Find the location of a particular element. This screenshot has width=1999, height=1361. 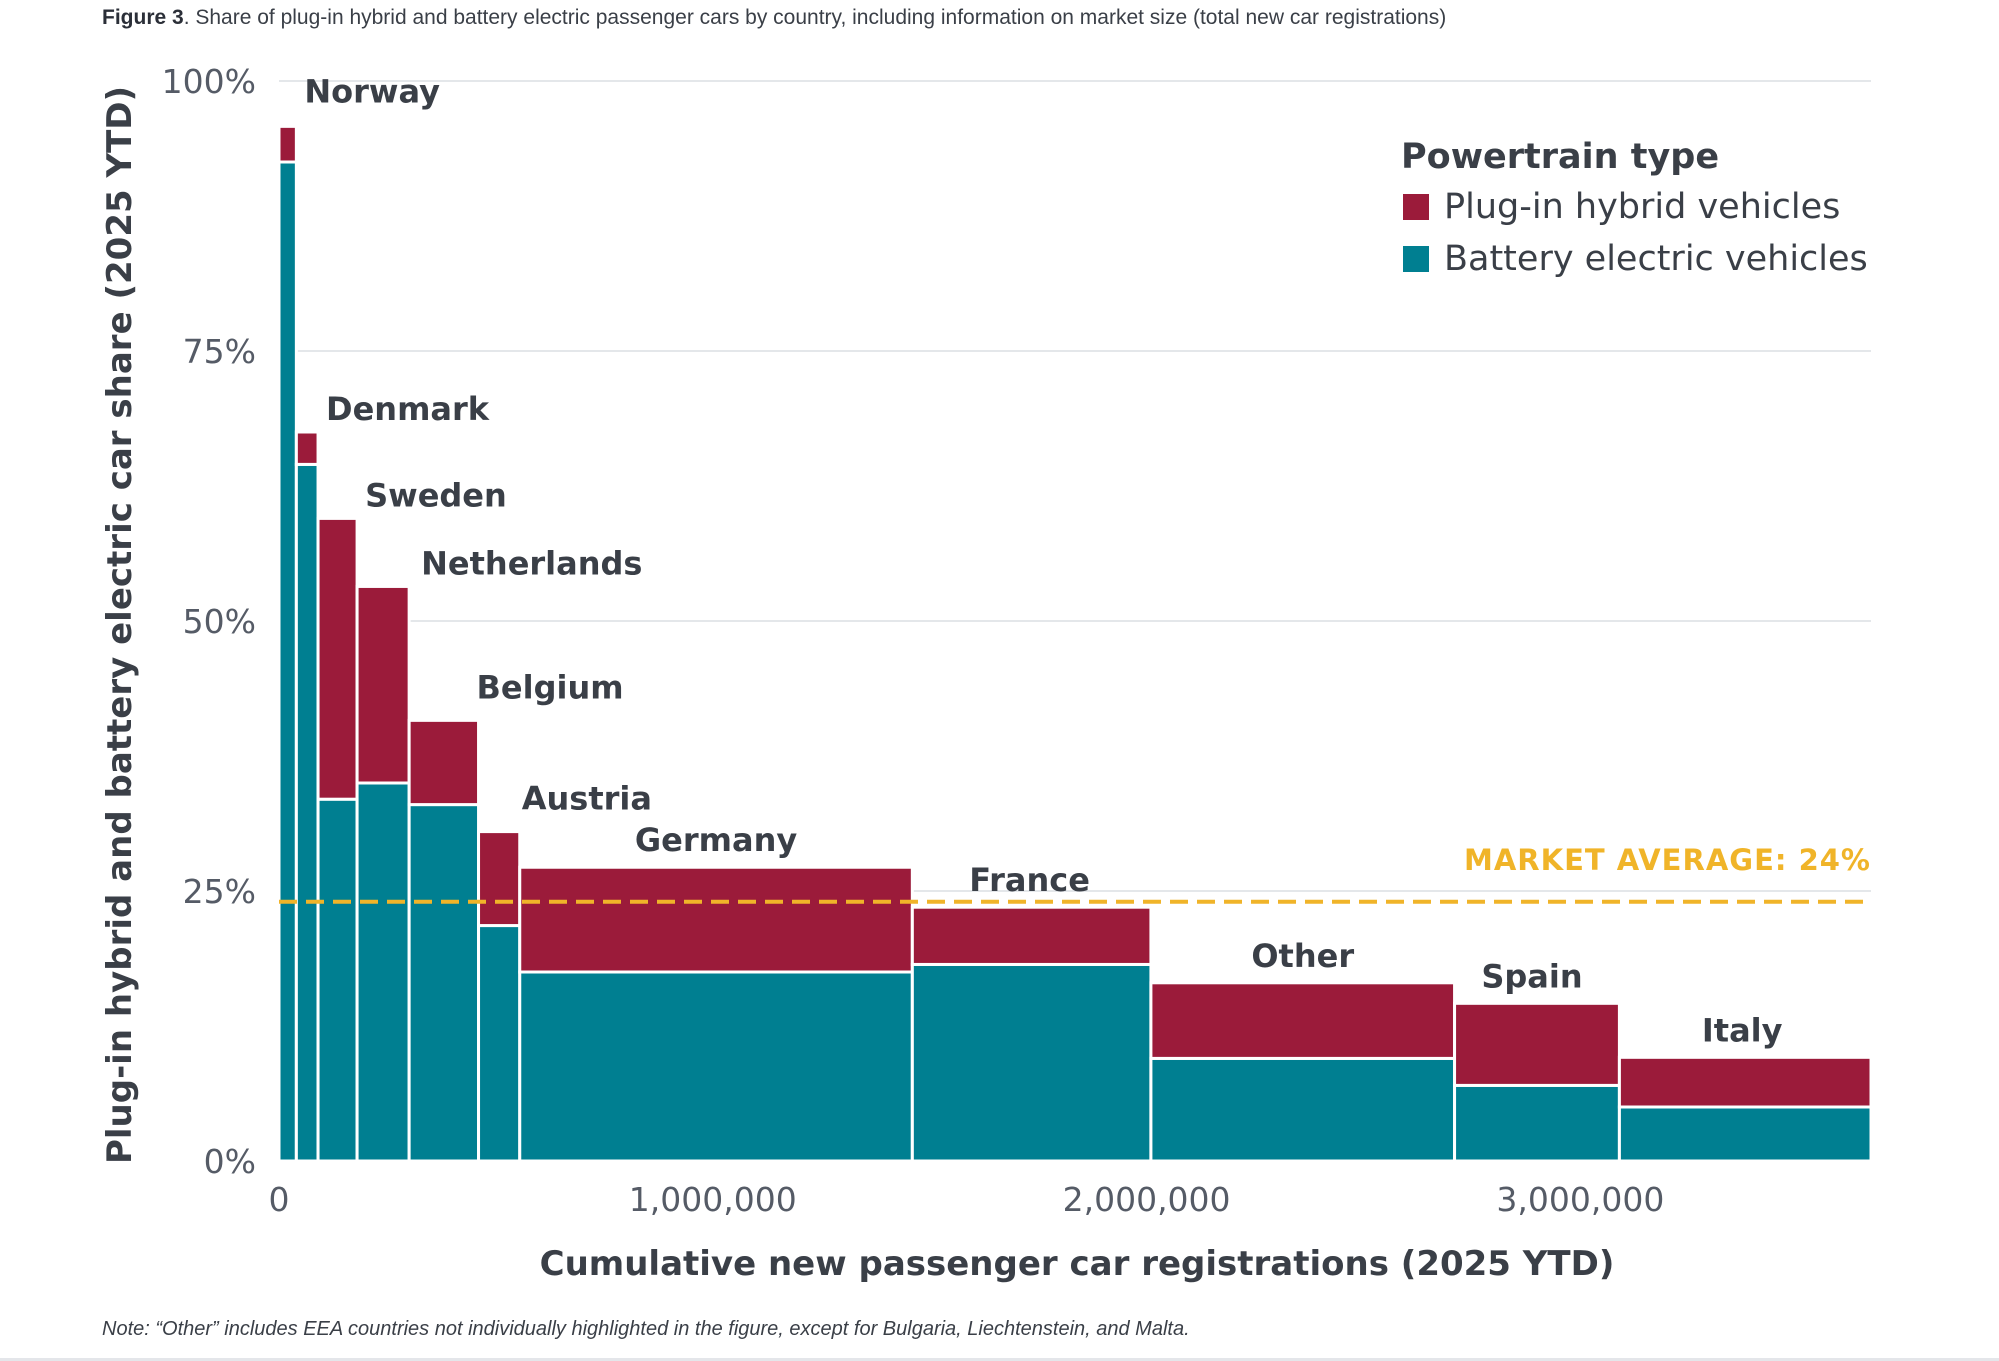

bar-phev-belgium is located at coordinates (444, 762).